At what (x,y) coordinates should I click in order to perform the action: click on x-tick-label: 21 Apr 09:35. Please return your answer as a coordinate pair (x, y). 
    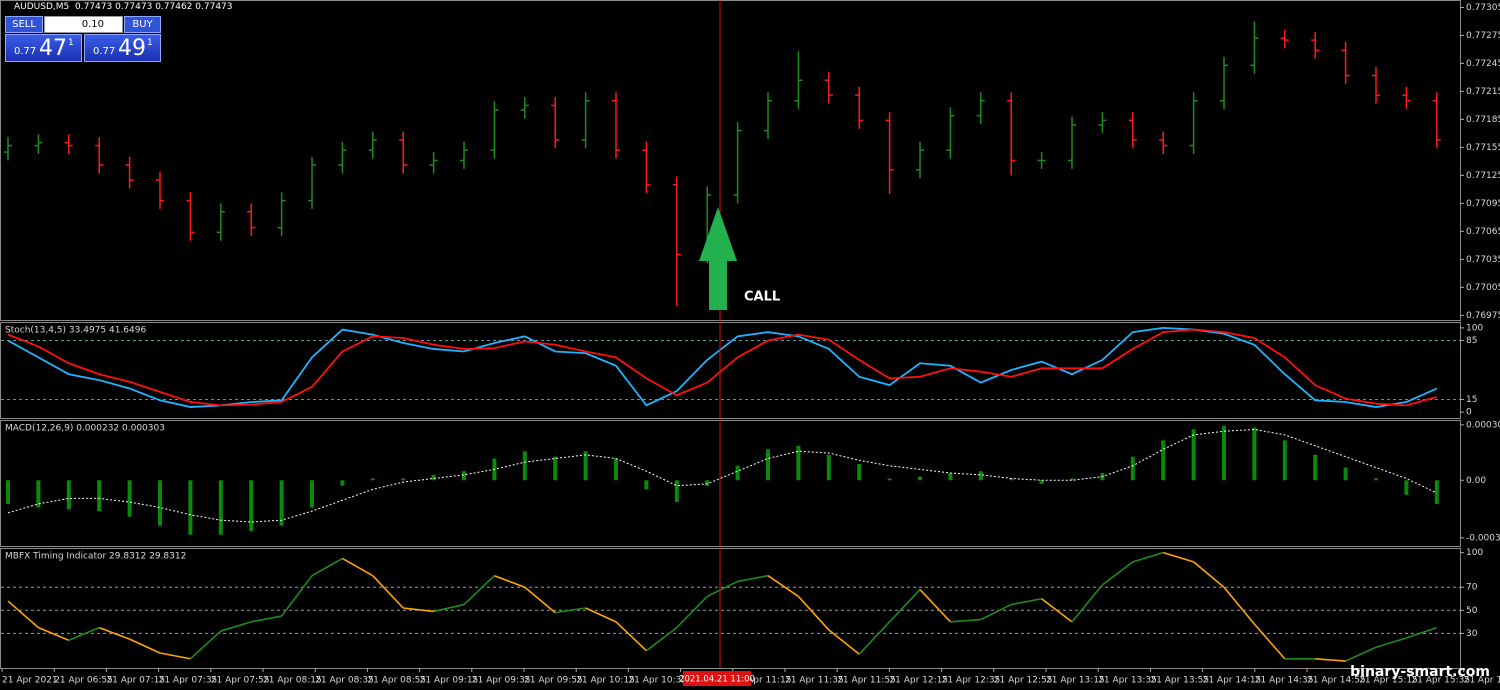
    Looking at the image, I should click on (501, 681).